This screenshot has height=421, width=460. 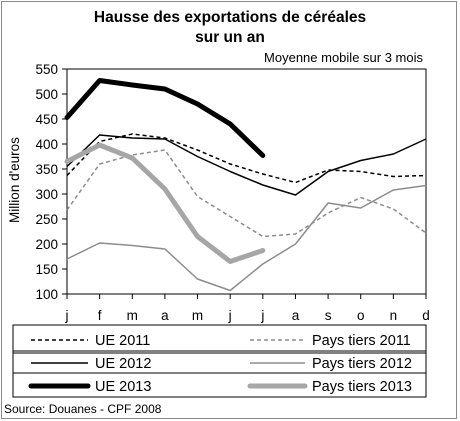 What do you see at coordinates (328, 315) in the screenshot?
I see `x-tick-label-8: s` at bounding box center [328, 315].